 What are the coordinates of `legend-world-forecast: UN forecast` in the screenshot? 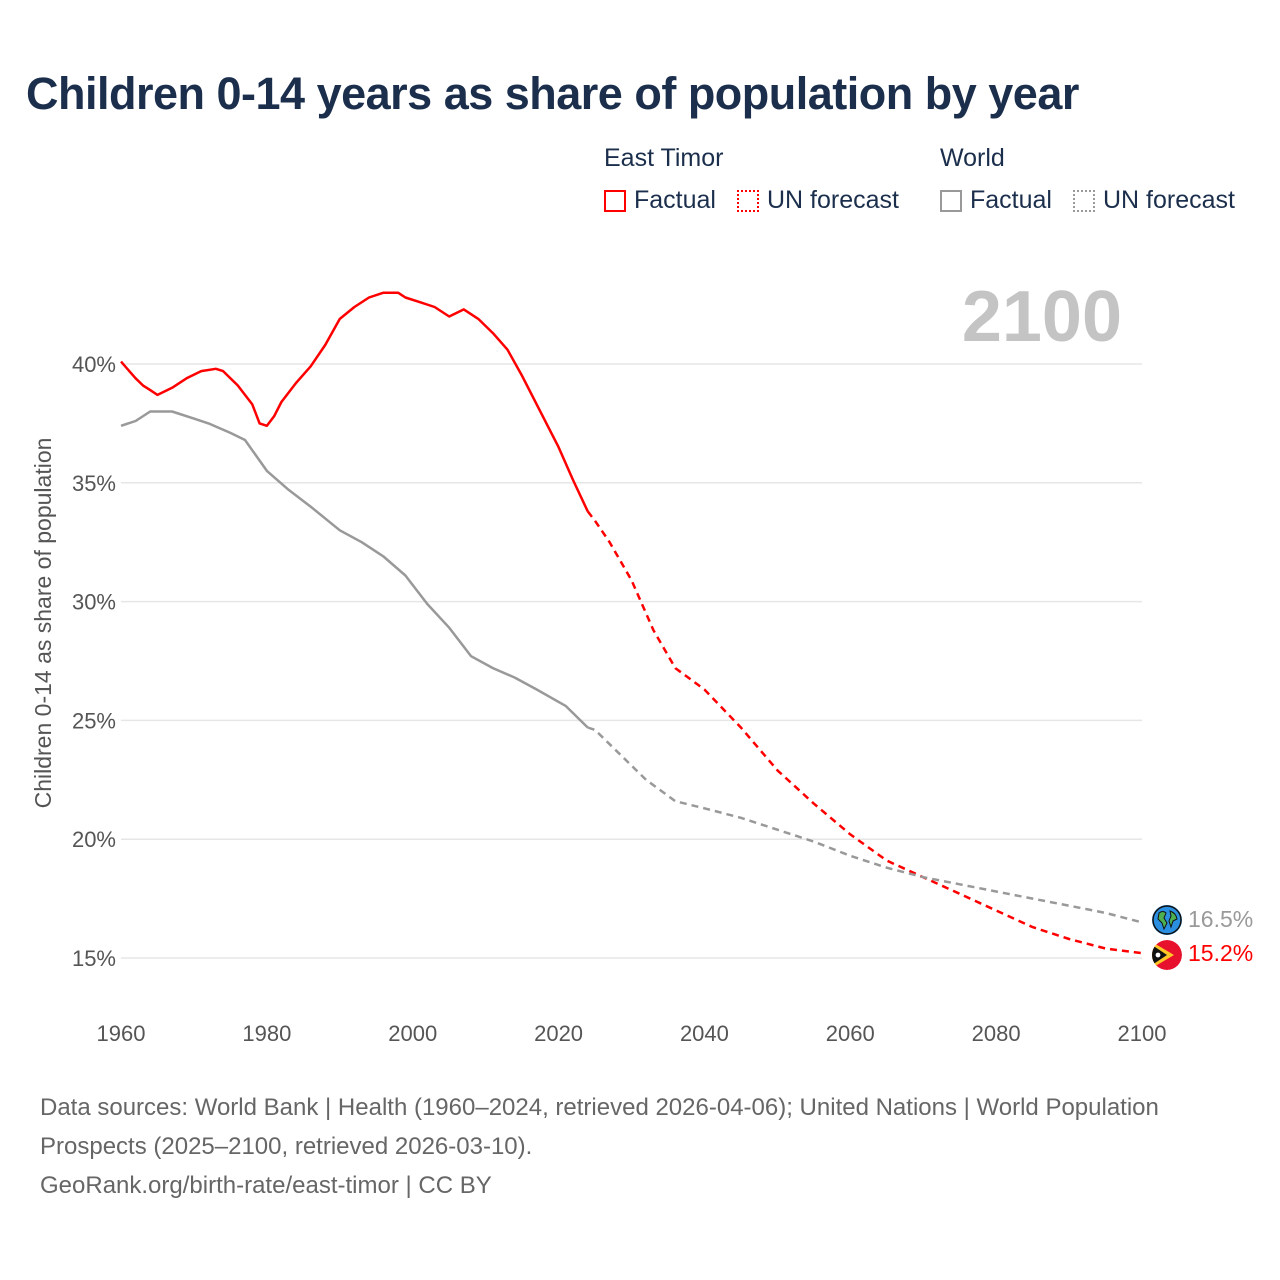 It's located at (1154, 200).